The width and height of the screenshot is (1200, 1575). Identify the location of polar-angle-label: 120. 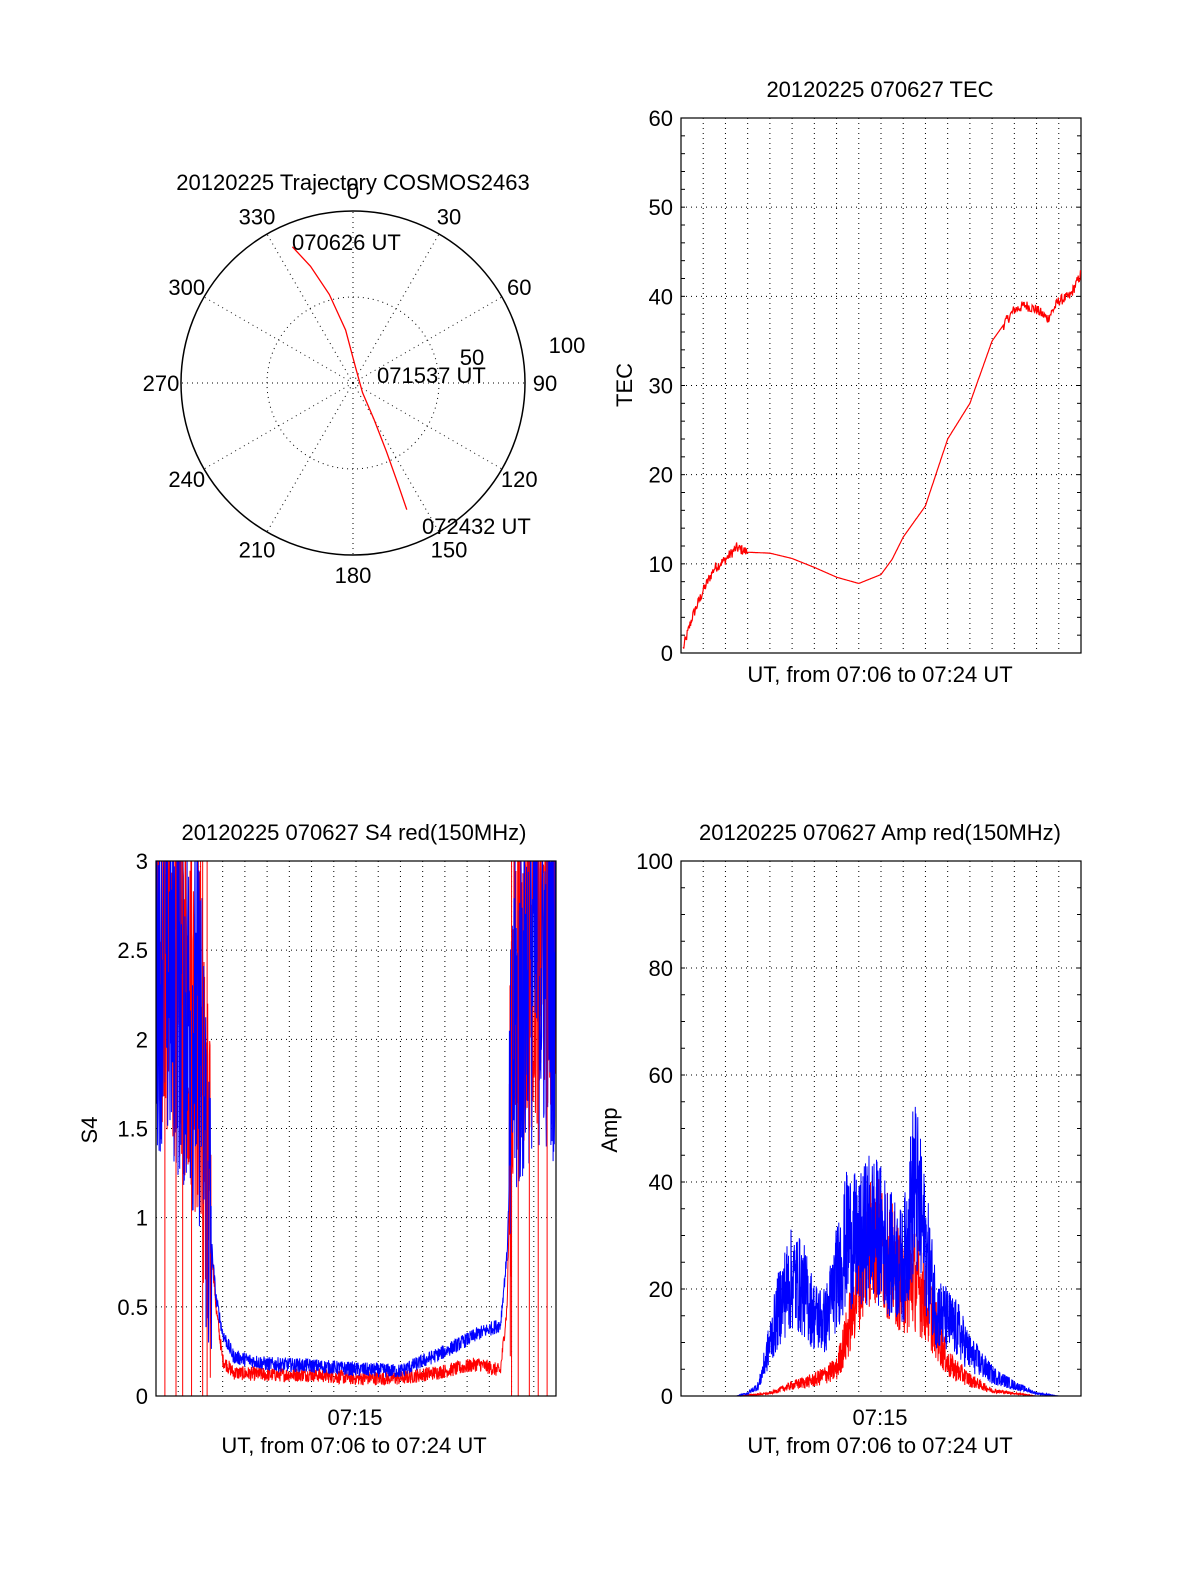
(519, 479).